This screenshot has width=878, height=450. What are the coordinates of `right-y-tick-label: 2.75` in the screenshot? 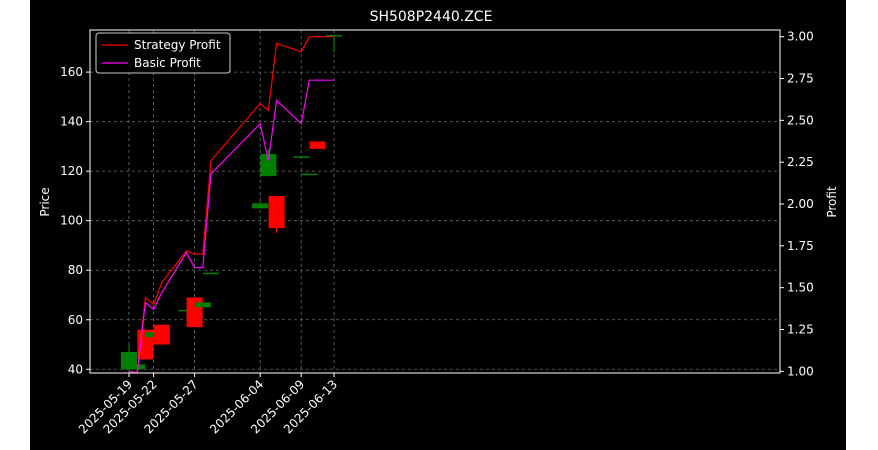 It's located at (800, 79).